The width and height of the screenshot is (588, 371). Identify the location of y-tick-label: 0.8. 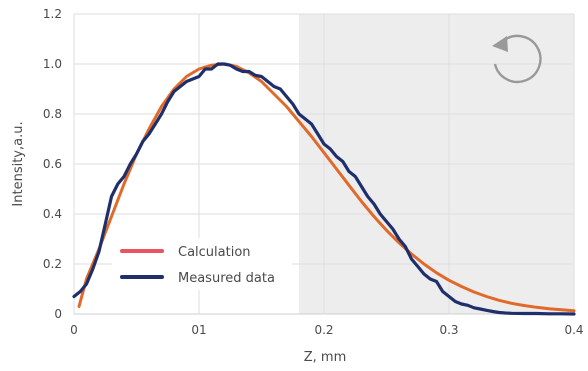
(52, 114).